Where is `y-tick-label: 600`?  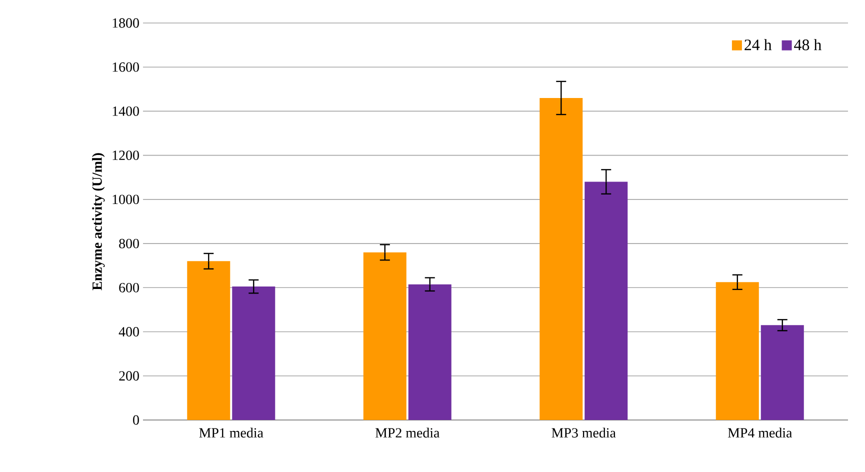
y-tick-label: 600 is located at coordinates (129, 287).